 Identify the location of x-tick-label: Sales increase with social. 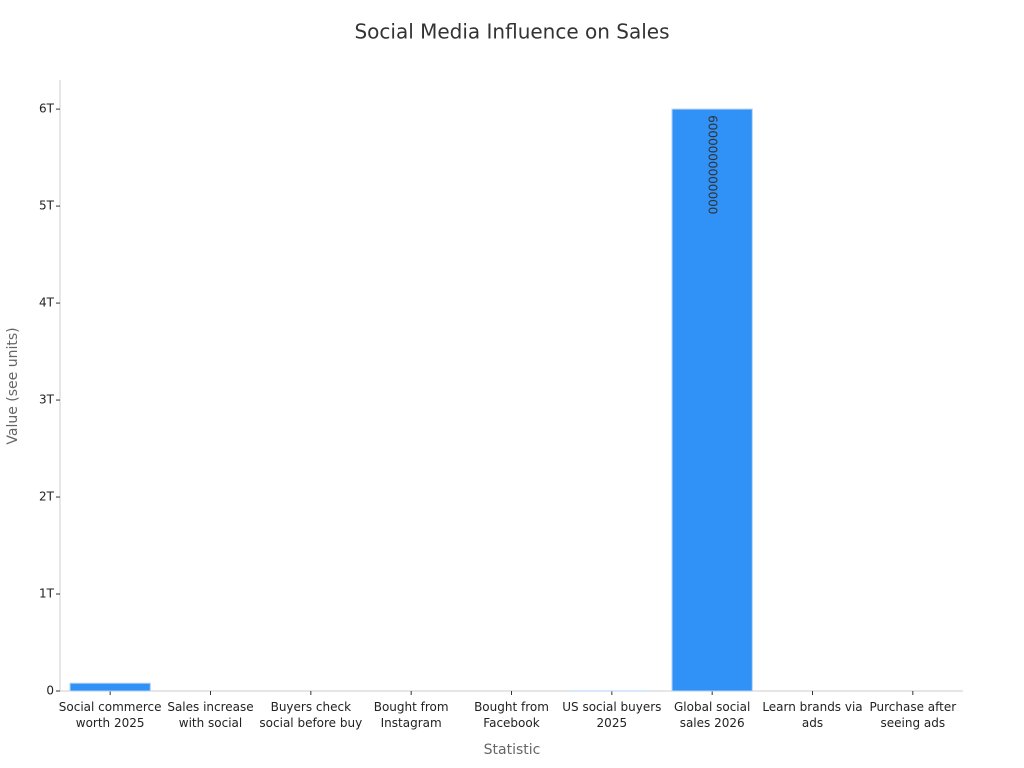
(210, 715).